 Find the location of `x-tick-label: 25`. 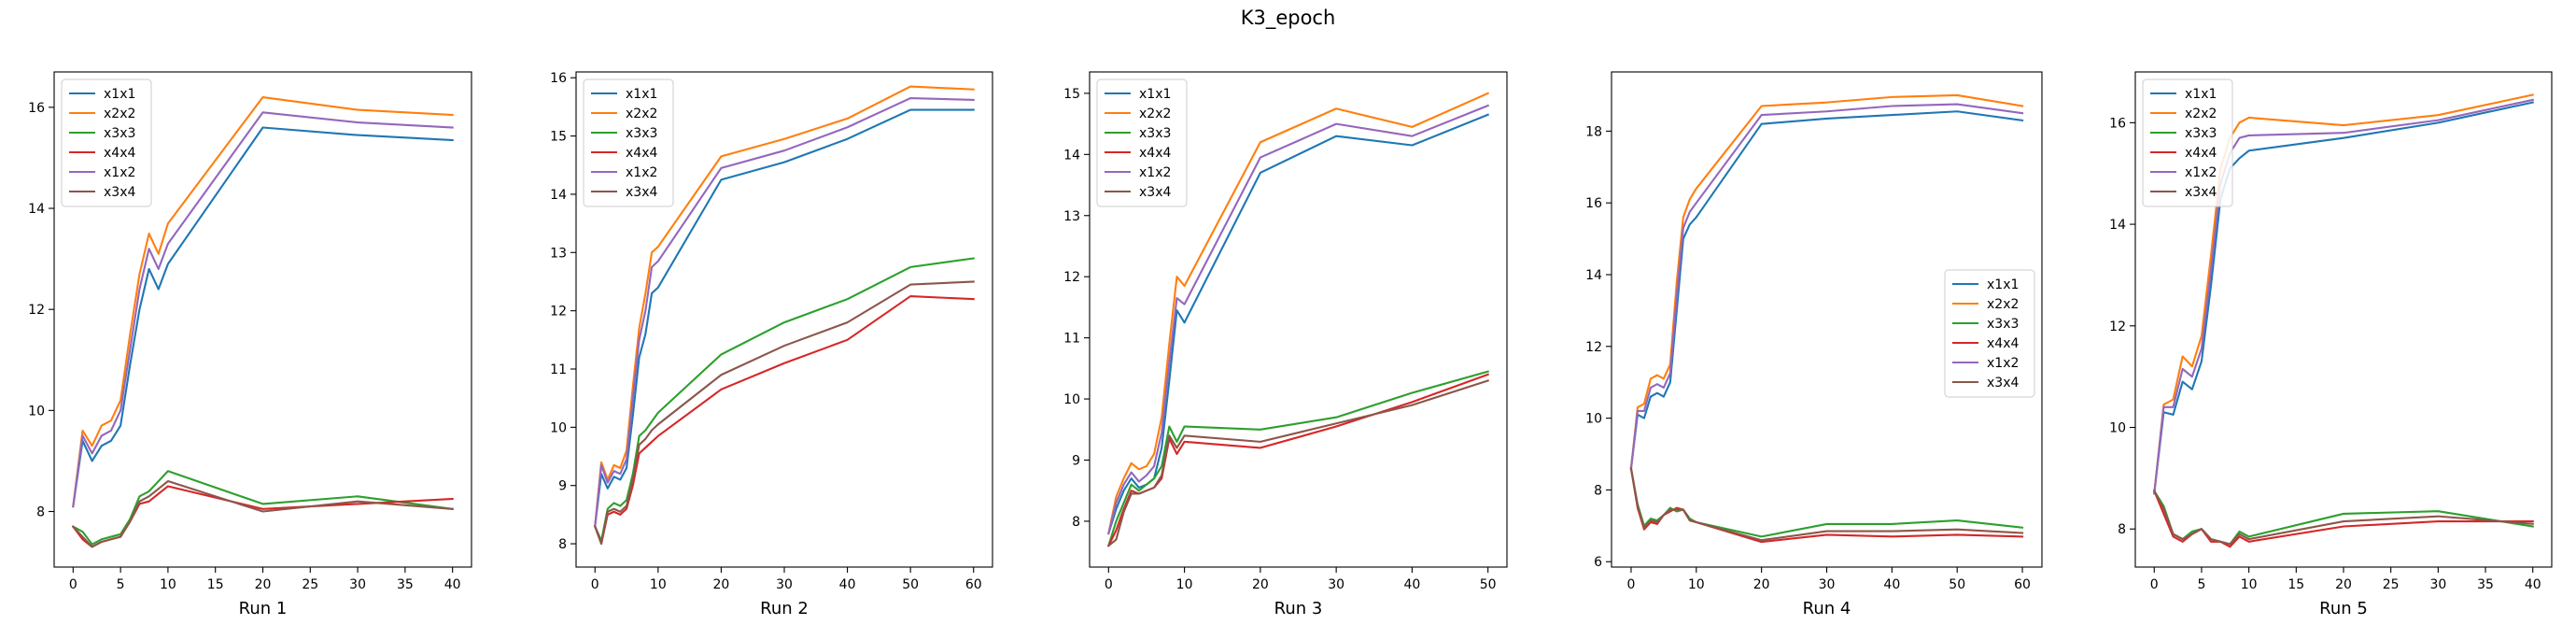

x-tick-label: 25 is located at coordinates (2391, 584).